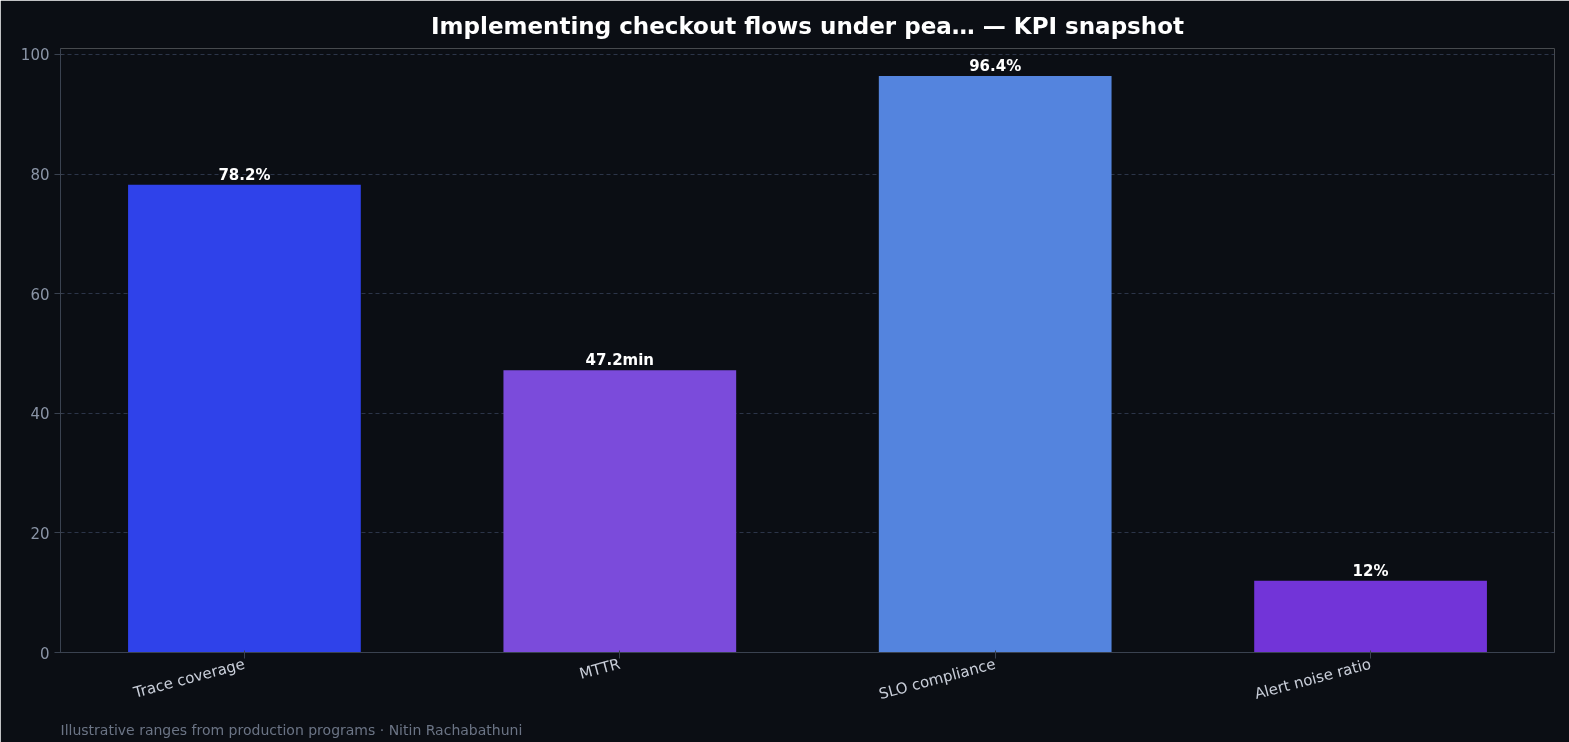  I want to click on y-tick-label: 100, so click(35, 55).